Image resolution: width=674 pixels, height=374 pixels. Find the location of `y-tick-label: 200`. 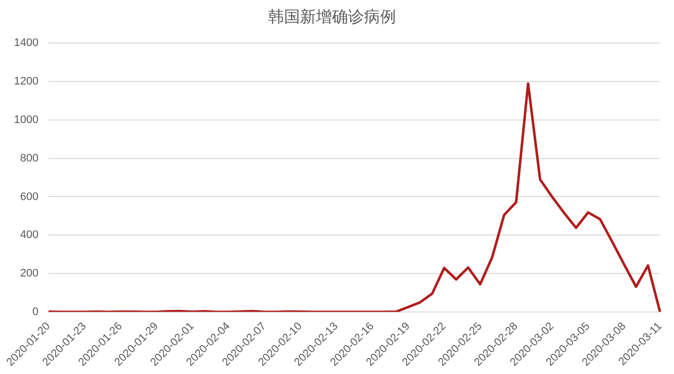

y-tick-label: 200 is located at coordinates (29, 274).